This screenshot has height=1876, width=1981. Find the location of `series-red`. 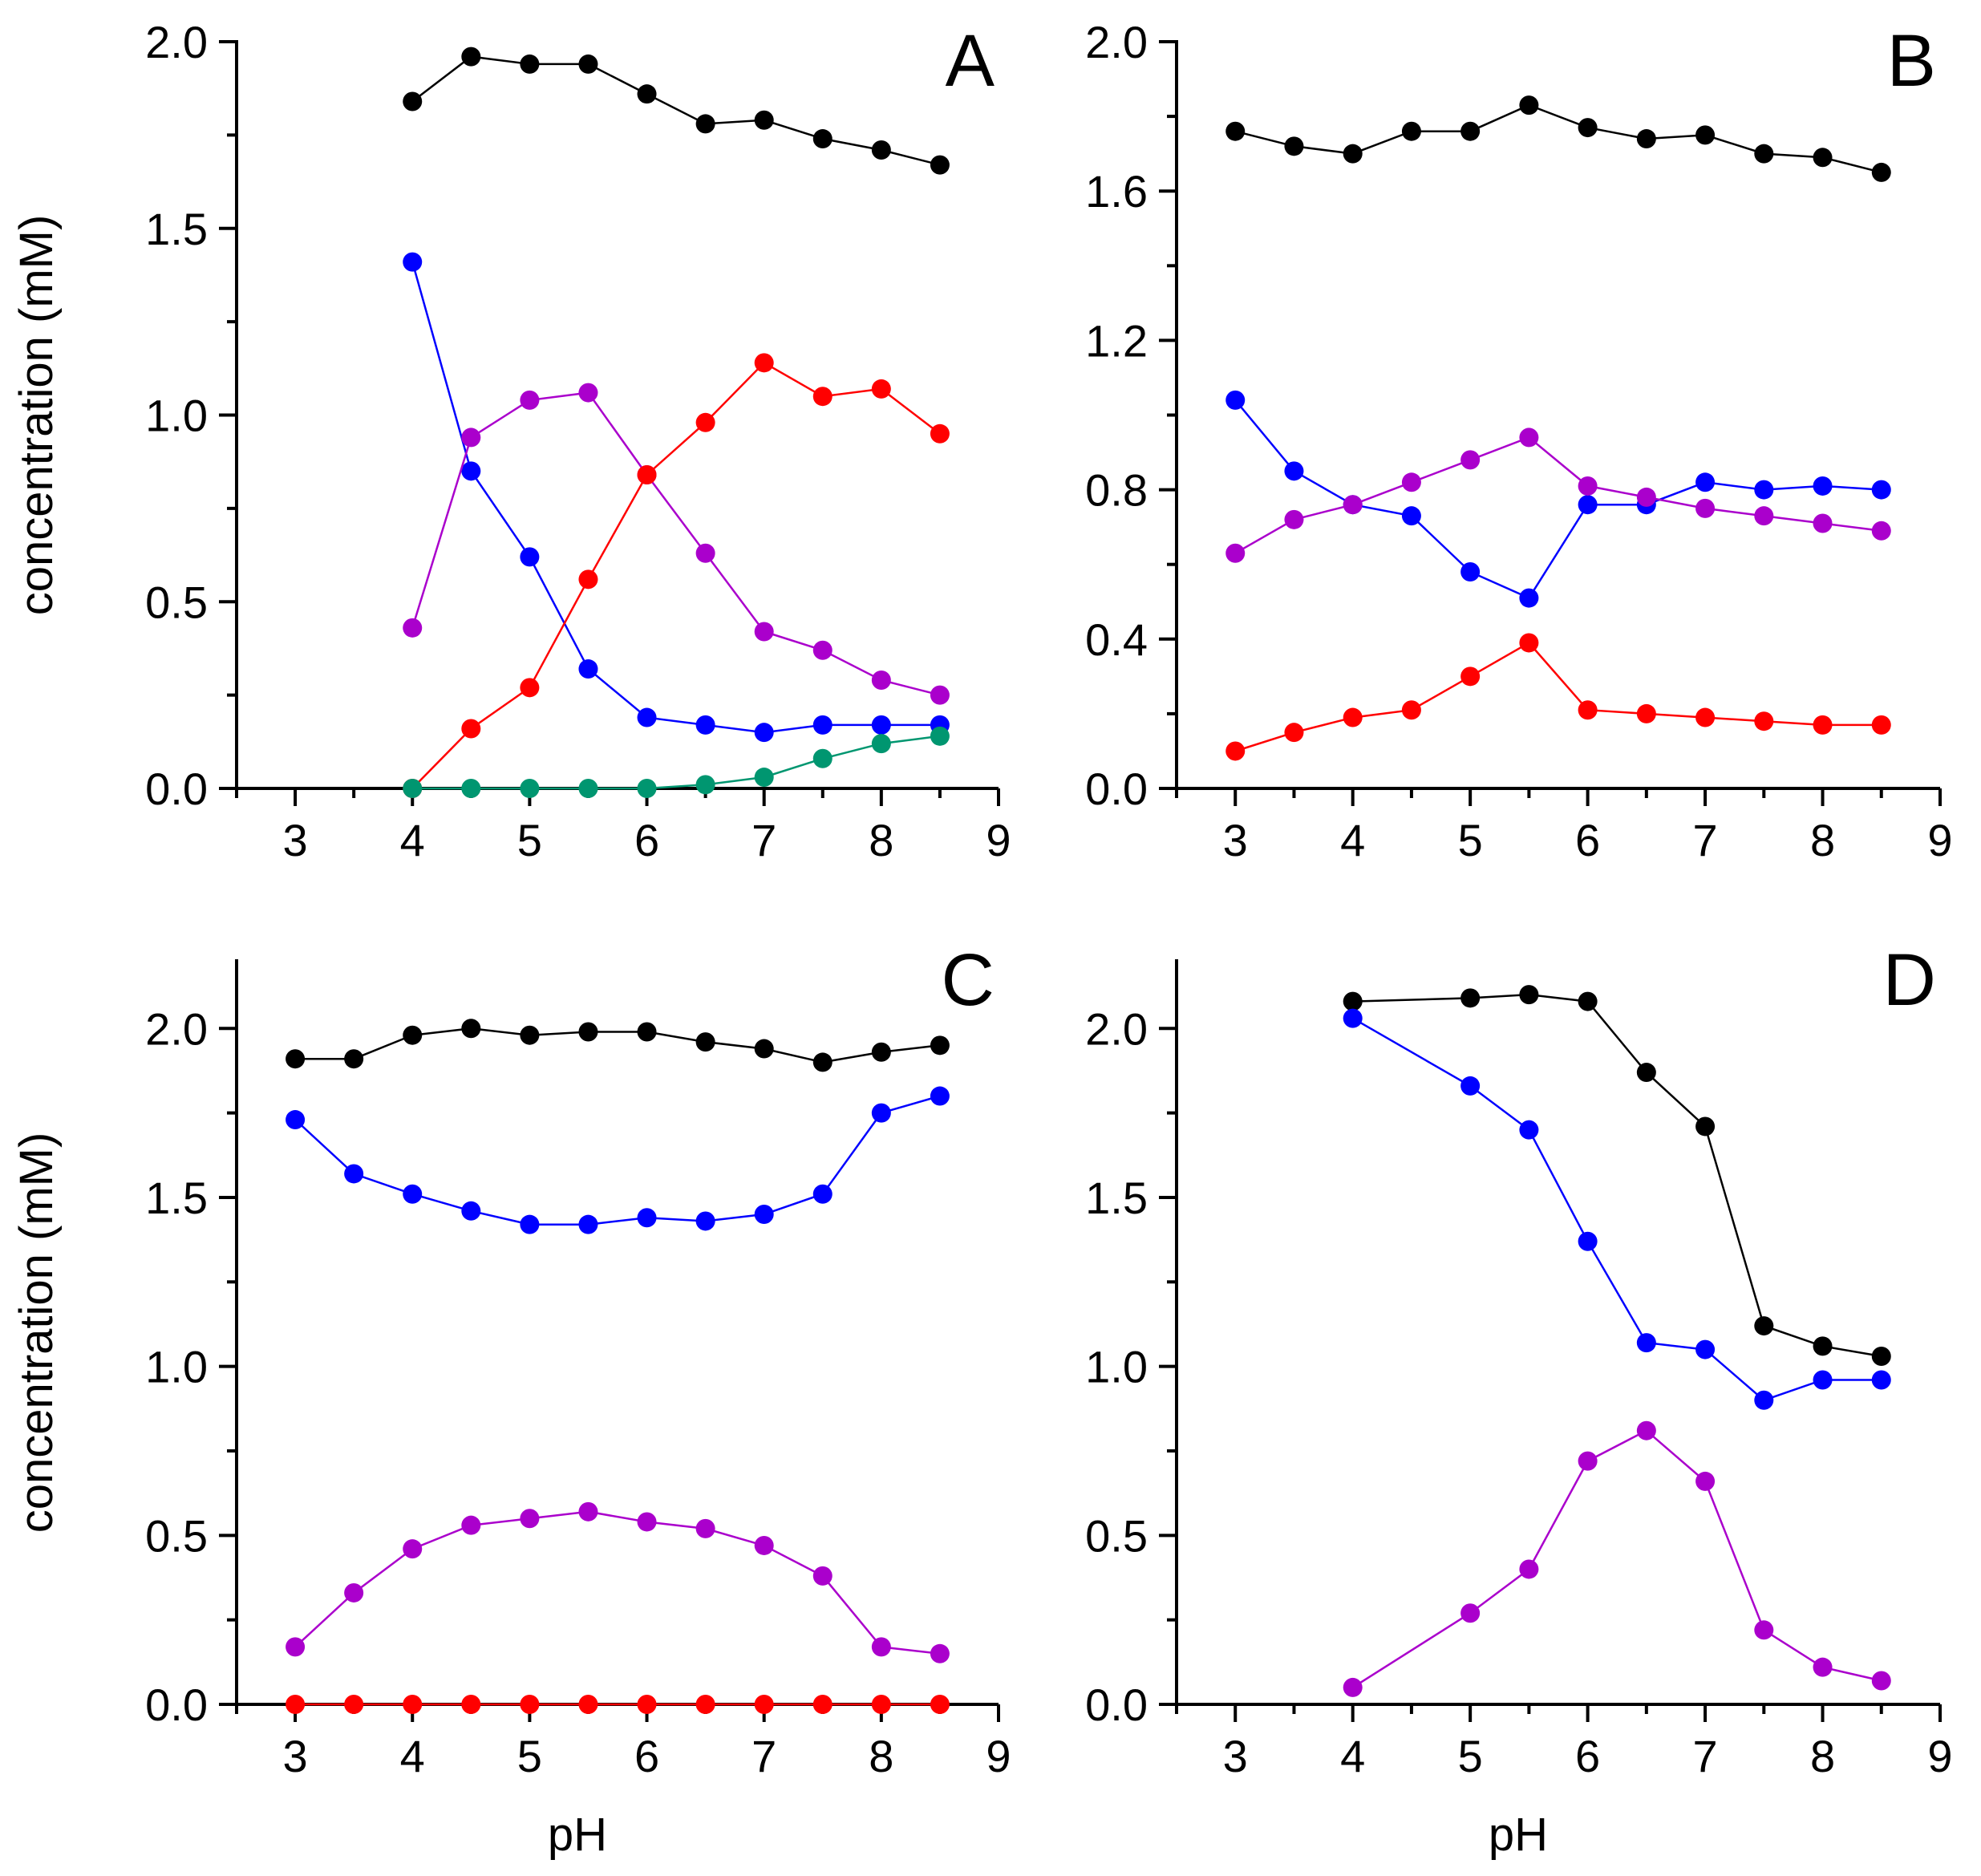

series-red is located at coordinates (677, 575).